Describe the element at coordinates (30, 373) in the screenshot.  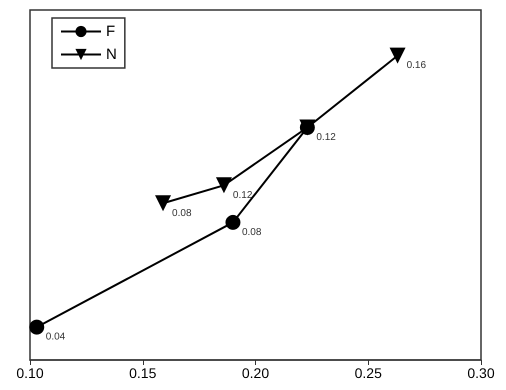
I see `x-tick-label: 0.10` at that location.